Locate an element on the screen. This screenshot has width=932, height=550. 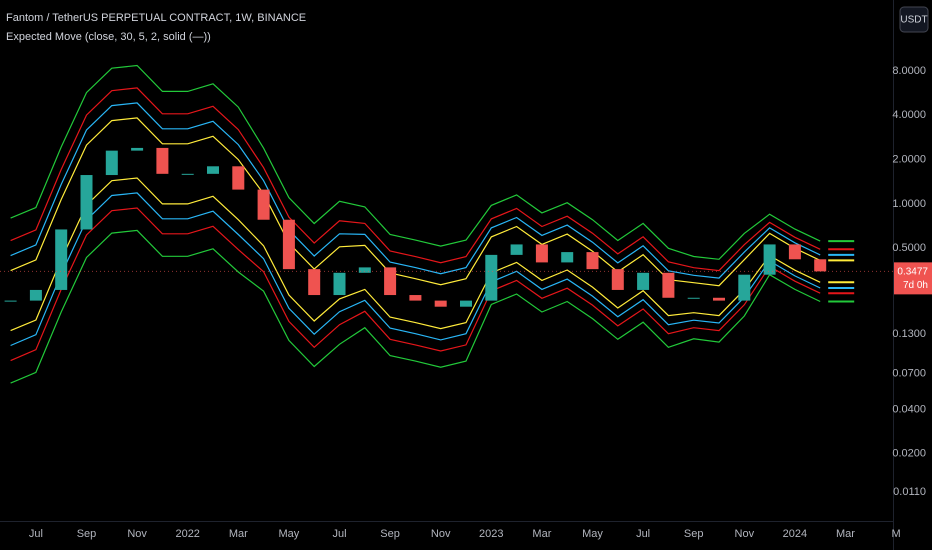
y-tick-label: 0.0110 is located at coordinates (909, 492).